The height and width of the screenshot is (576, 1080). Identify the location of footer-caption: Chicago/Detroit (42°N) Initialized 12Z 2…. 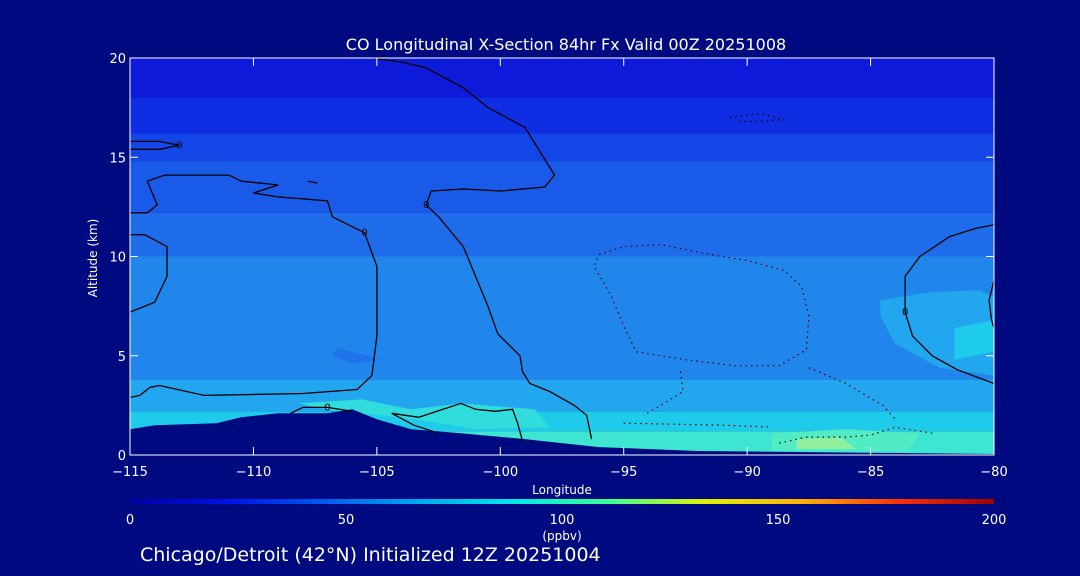
(370, 555).